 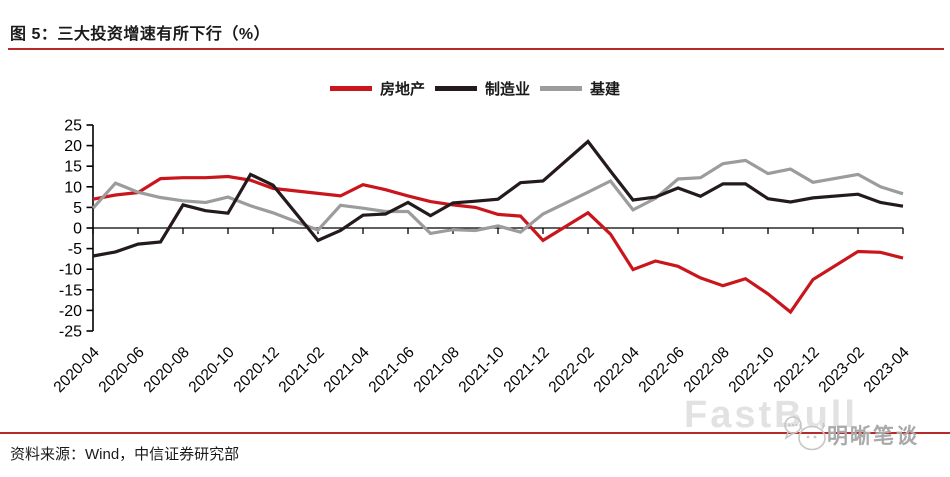 What do you see at coordinates (887, 370) in the screenshot?
I see `x-tick-label: 2023-04` at bounding box center [887, 370].